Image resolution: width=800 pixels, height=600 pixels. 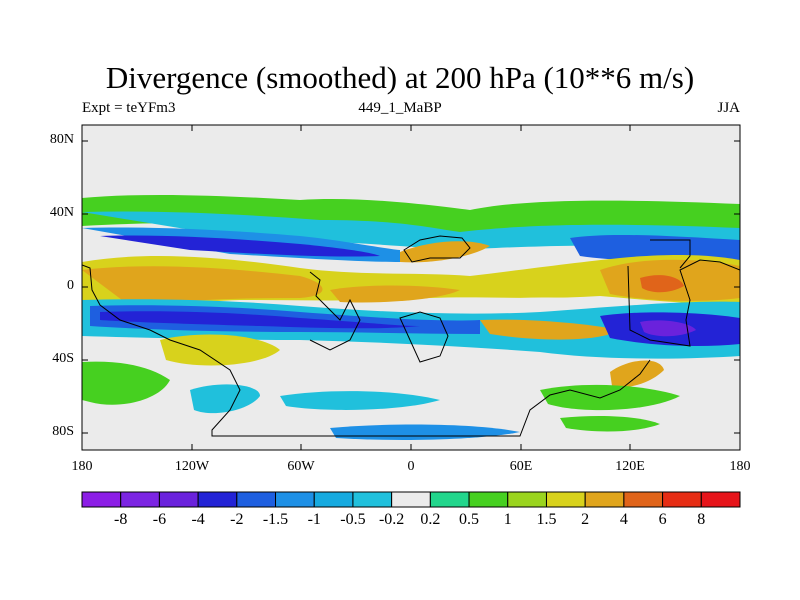 What do you see at coordinates (192, 466) in the screenshot?
I see `lon-label: 120W` at bounding box center [192, 466].